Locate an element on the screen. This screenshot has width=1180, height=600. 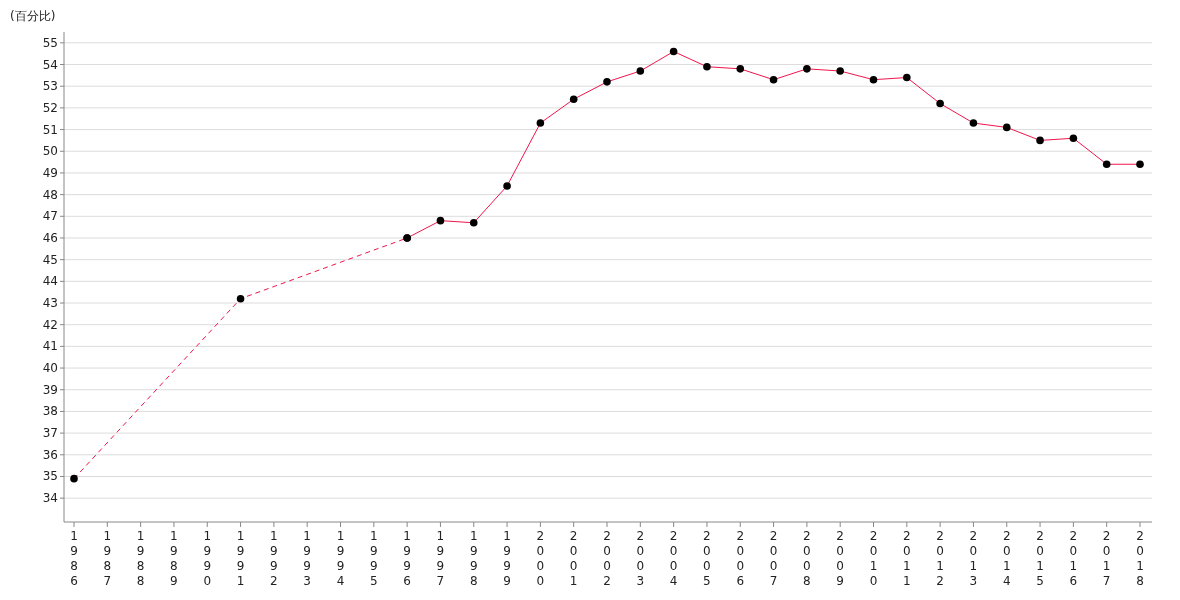
x-tick-label: 2010 is located at coordinates (873, 558).